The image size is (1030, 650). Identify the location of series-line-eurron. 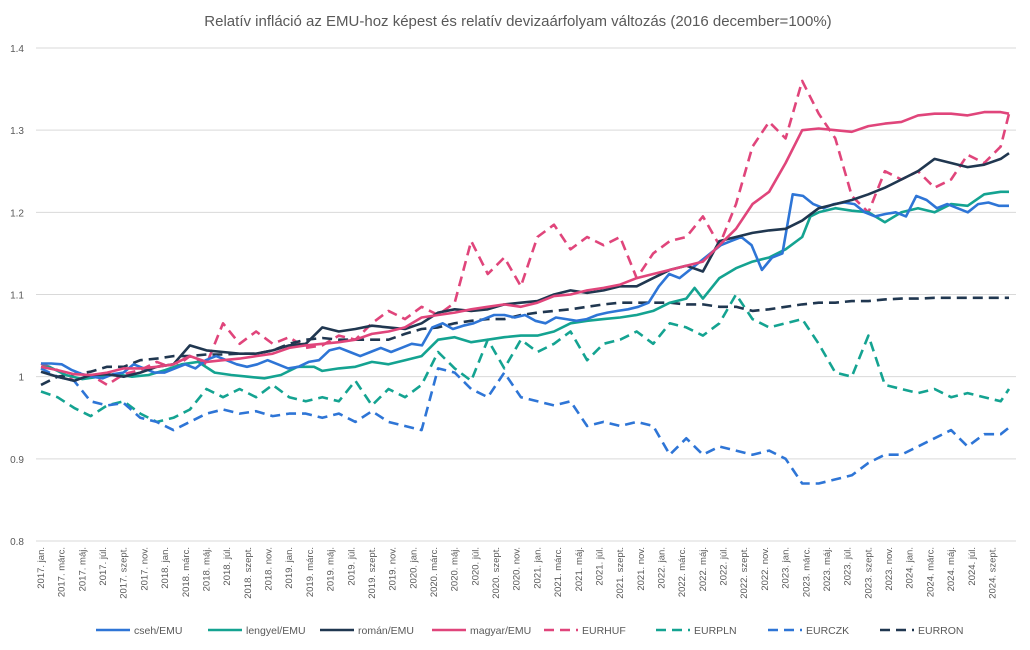
(524, 341).